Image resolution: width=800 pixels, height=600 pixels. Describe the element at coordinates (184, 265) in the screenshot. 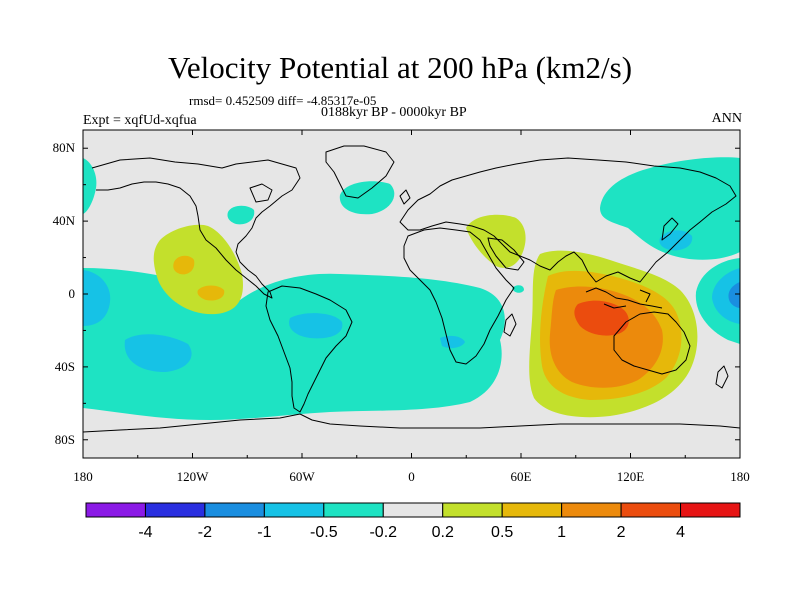

I see `contour-positive-e-pacific-core-n` at that location.